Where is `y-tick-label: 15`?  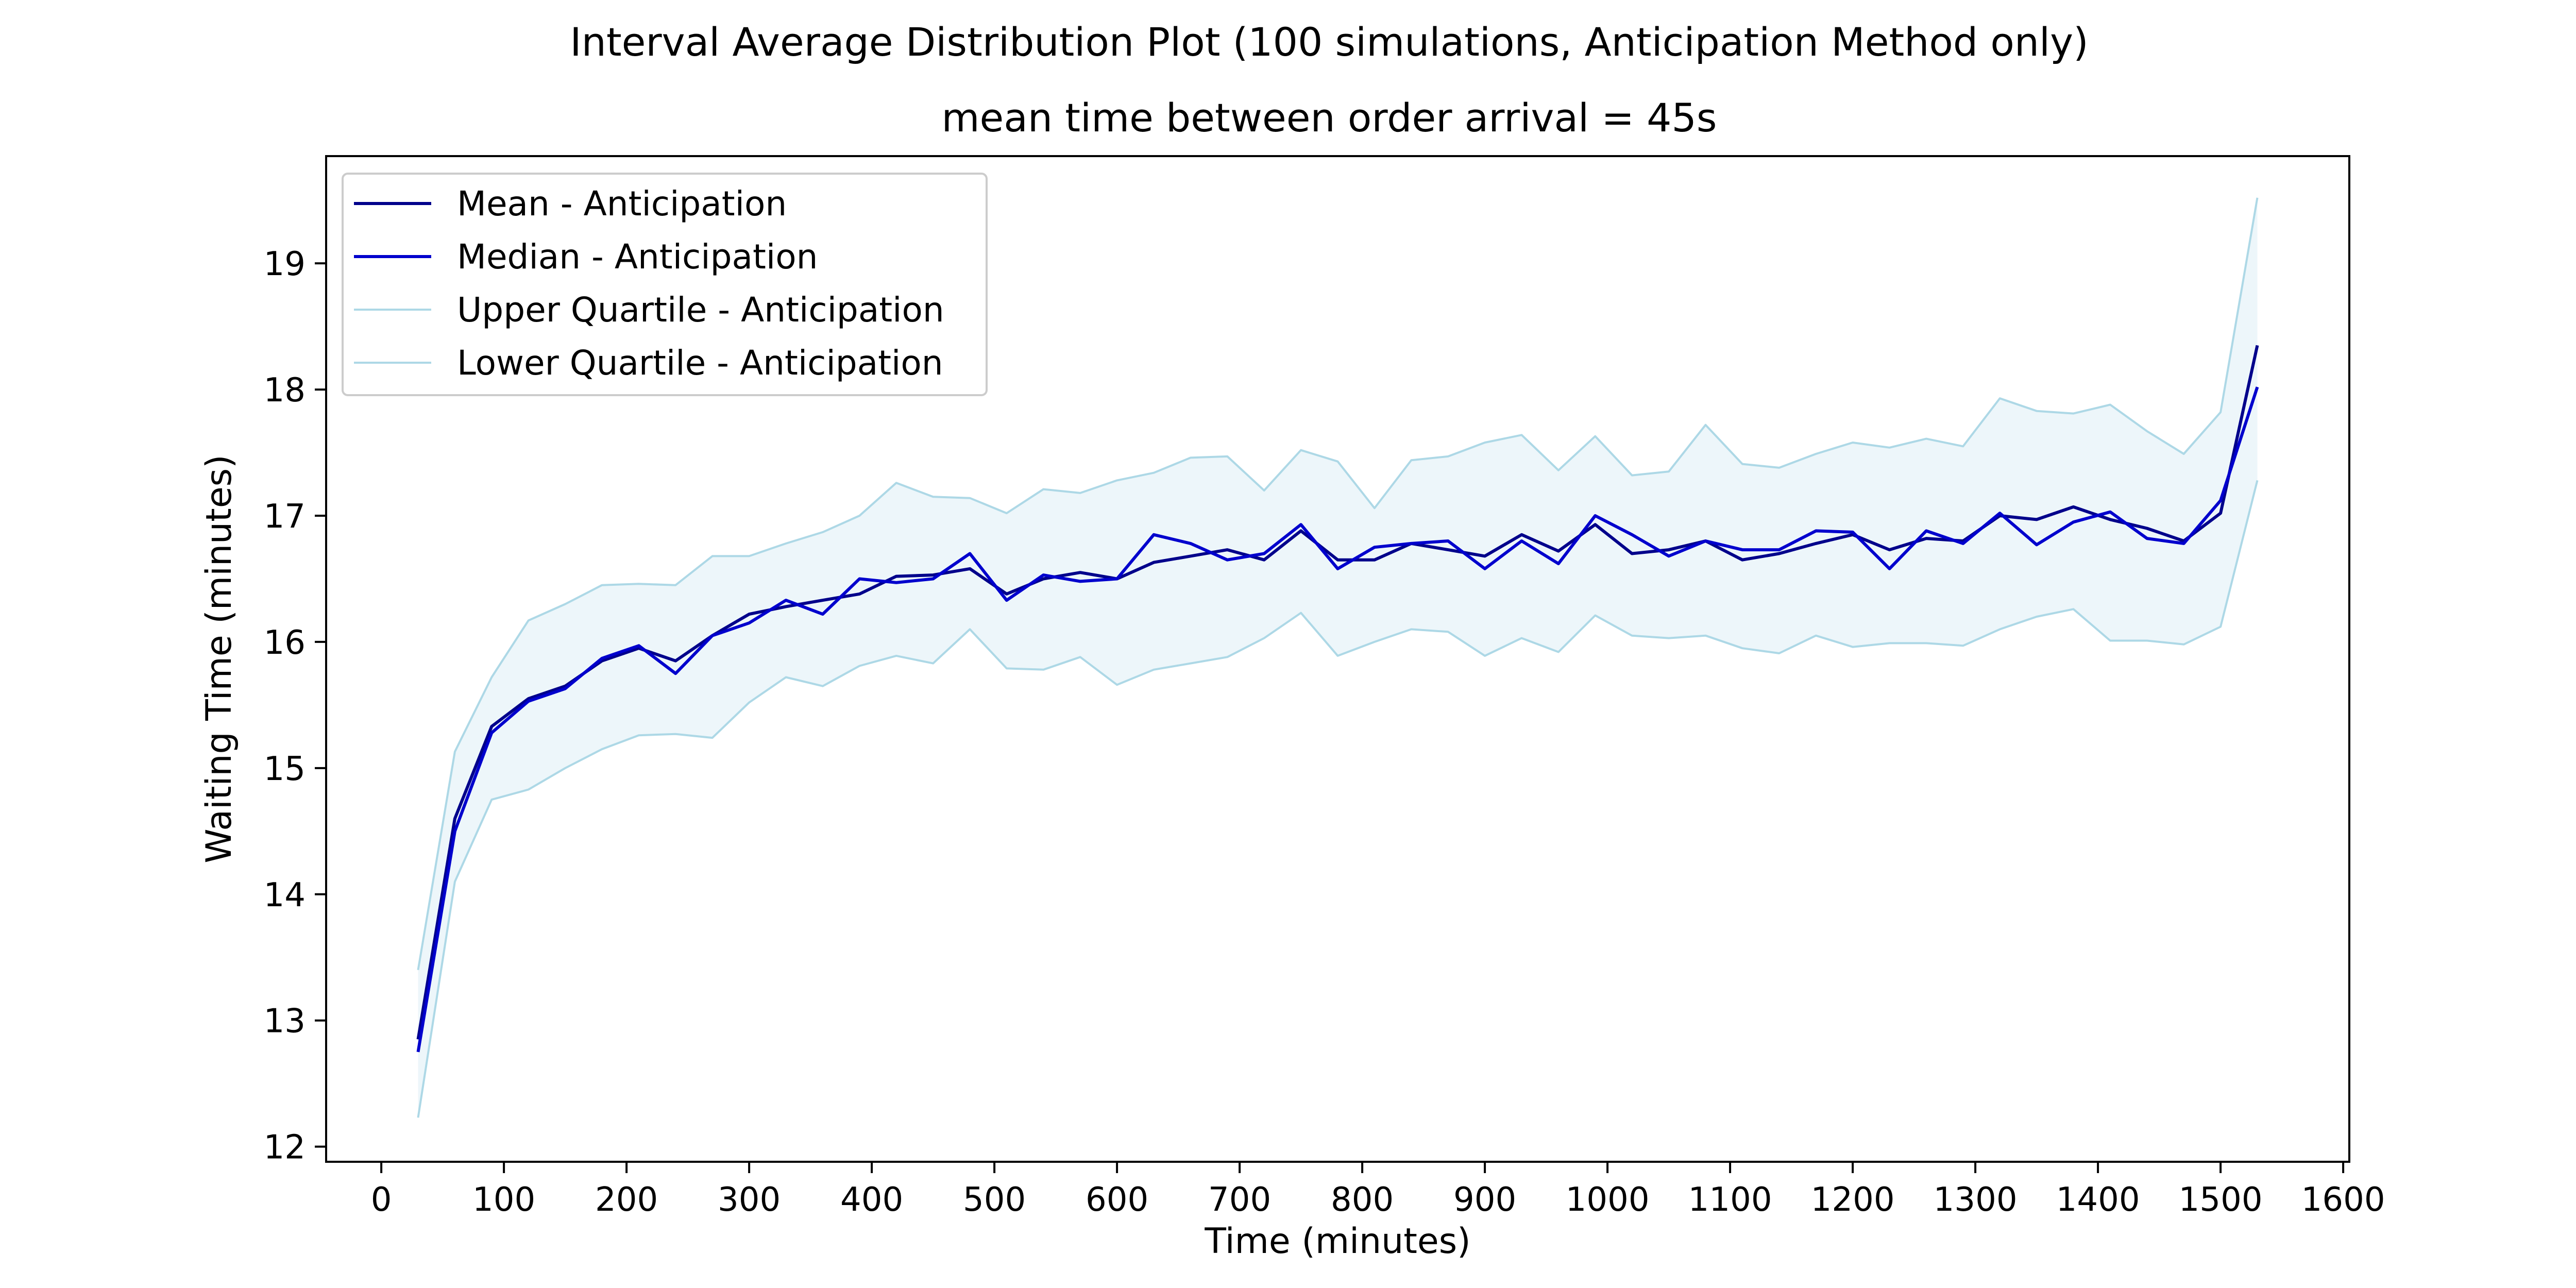 y-tick-label: 15 is located at coordinates (285, 769).